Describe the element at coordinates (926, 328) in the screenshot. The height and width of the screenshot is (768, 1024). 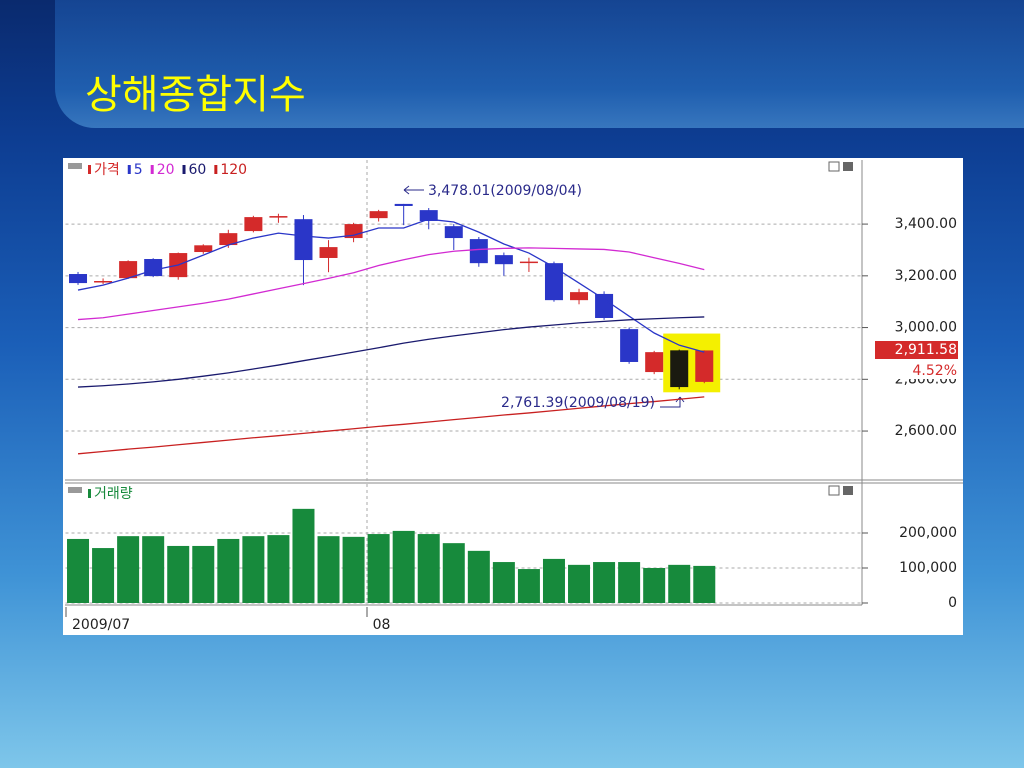
I see `y-tick-label: 3,000.00` at that location.